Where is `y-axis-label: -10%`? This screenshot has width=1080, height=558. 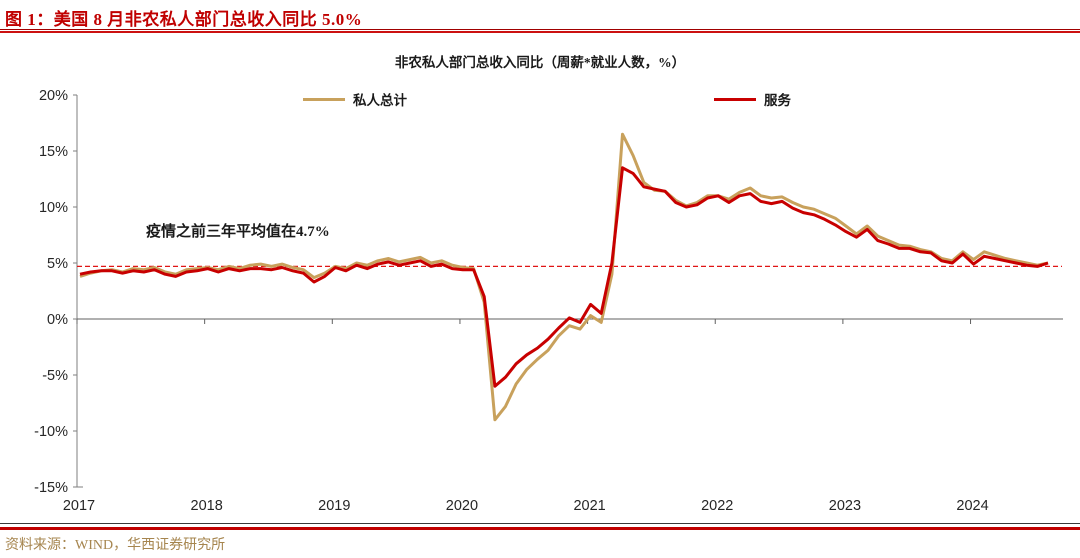 y-axis-label: -10% is located at coordinates (51, 432).